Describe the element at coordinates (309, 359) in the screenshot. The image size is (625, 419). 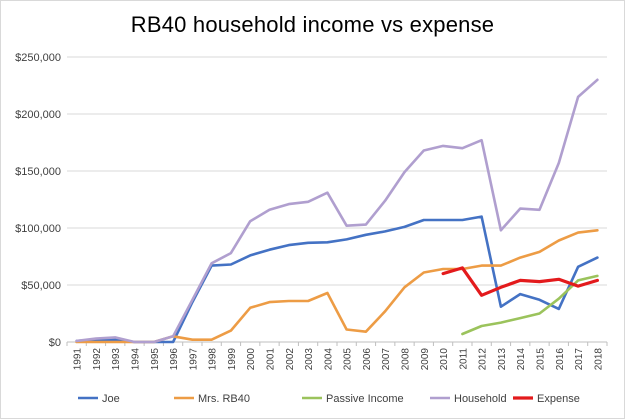
I see `x-tick-label: 2003` at that location.